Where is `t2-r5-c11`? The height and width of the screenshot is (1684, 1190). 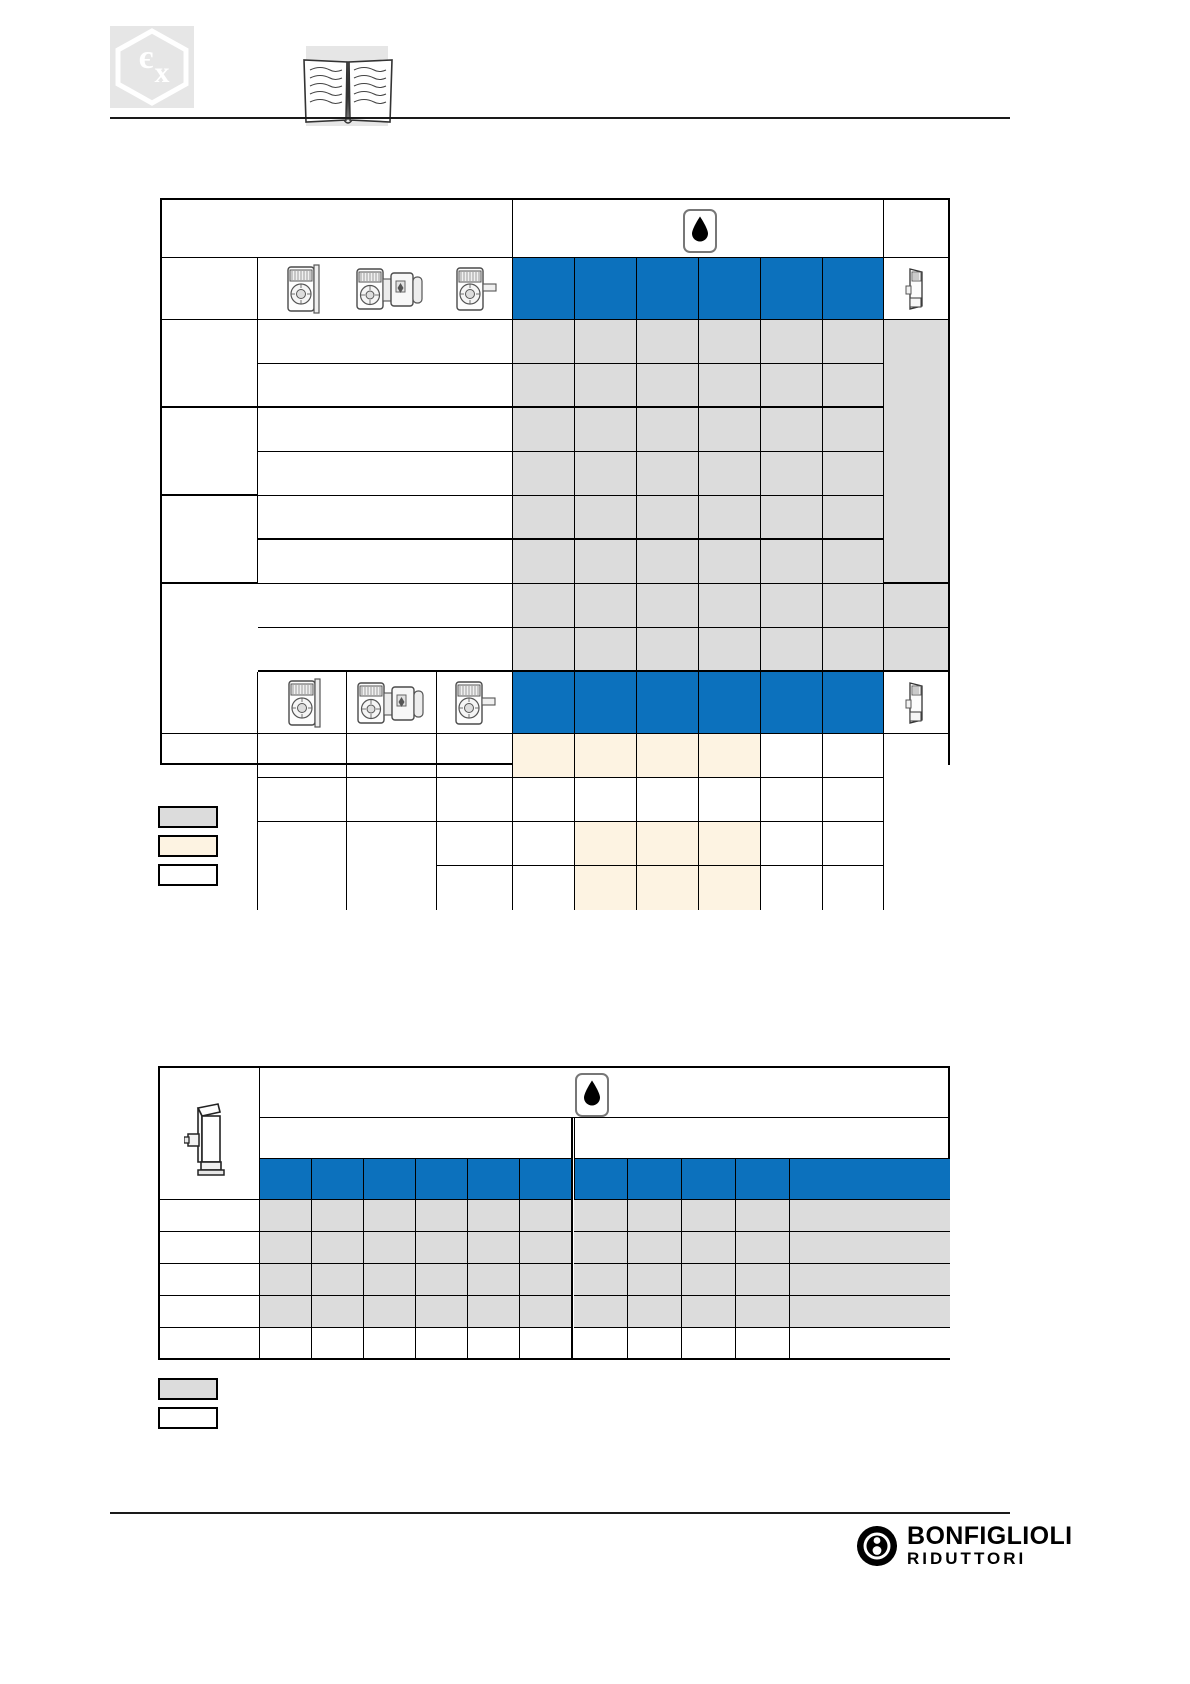
t2-r5-c11 is located at coordinates (870, 1343).